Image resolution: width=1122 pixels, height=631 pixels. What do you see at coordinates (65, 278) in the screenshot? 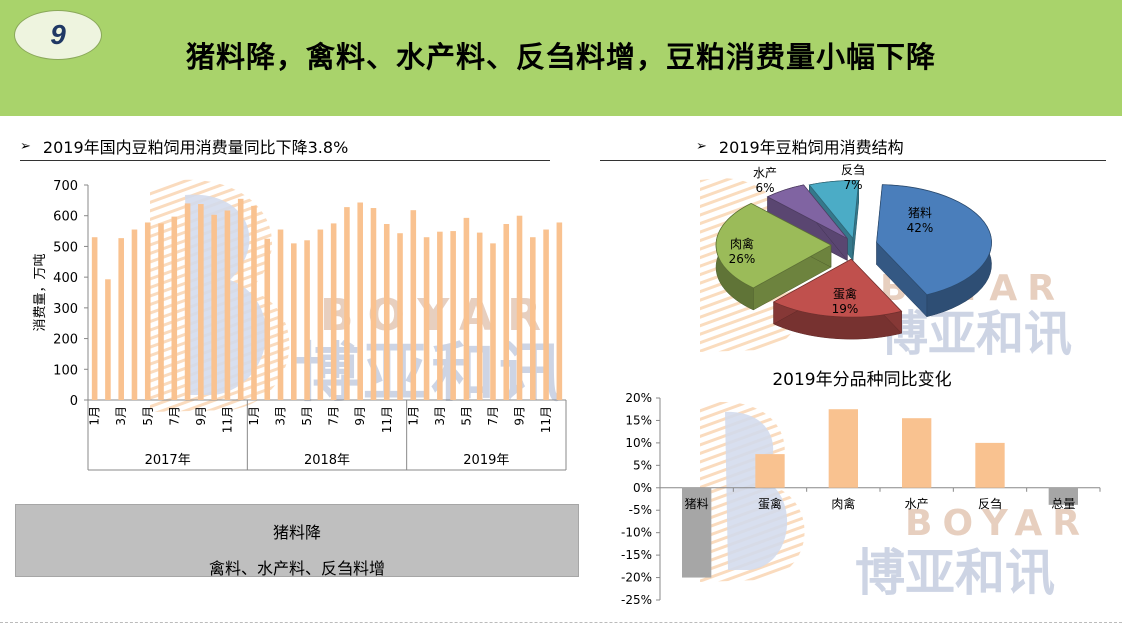
I see `y-tick-label: 400` at bounding box center [65, 278].